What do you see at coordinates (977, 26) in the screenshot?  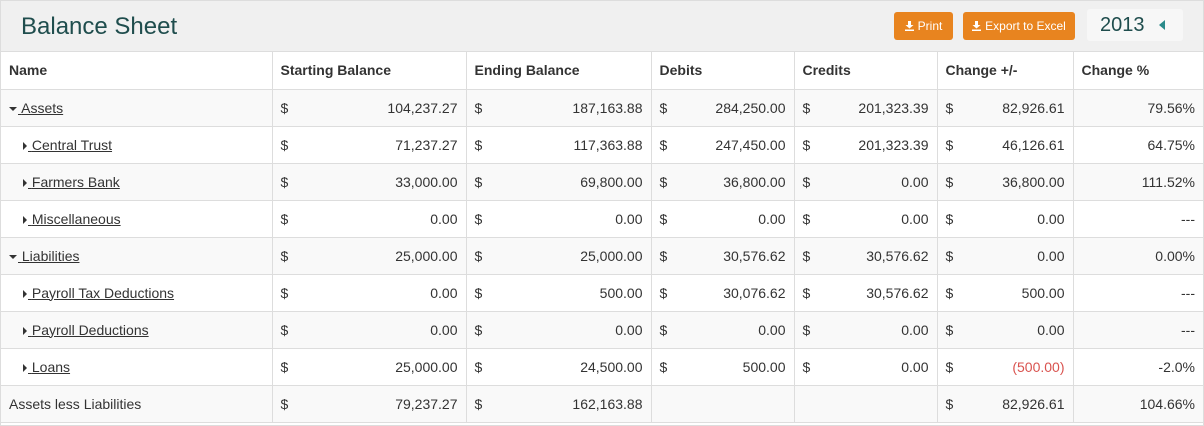 I see `download-icon` at bounding box center [977, 26].